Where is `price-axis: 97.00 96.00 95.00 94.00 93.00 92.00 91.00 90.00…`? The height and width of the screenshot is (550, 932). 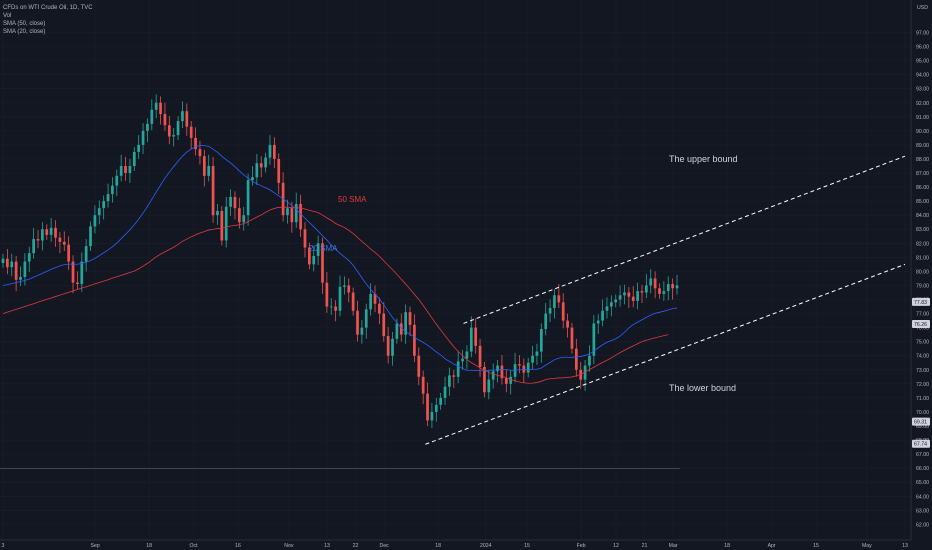 price-axis: 97.00 96.00 95.00 94.00 93.00 92.00 91.00 90.00… is located at coordinates (922, 279).